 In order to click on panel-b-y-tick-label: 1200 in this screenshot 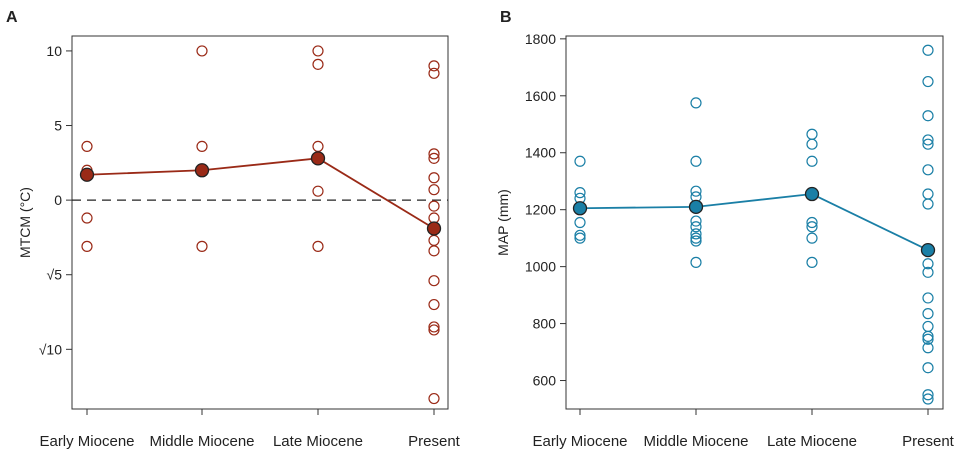, I will do `click(540, 210)`.